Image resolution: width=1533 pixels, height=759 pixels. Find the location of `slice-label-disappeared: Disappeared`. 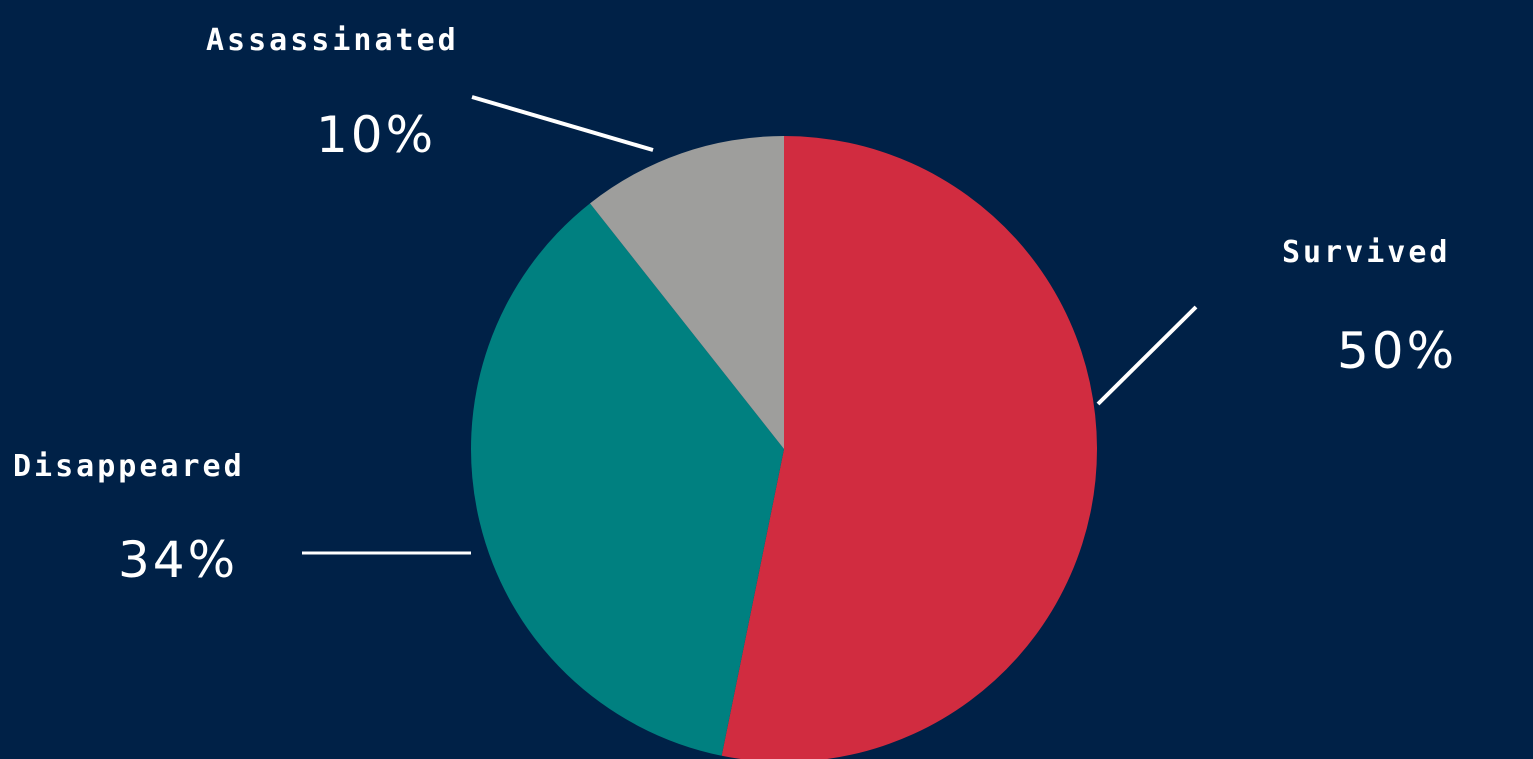

slice-label-disappeared: Disappeared is located at coordinates (129, 466).